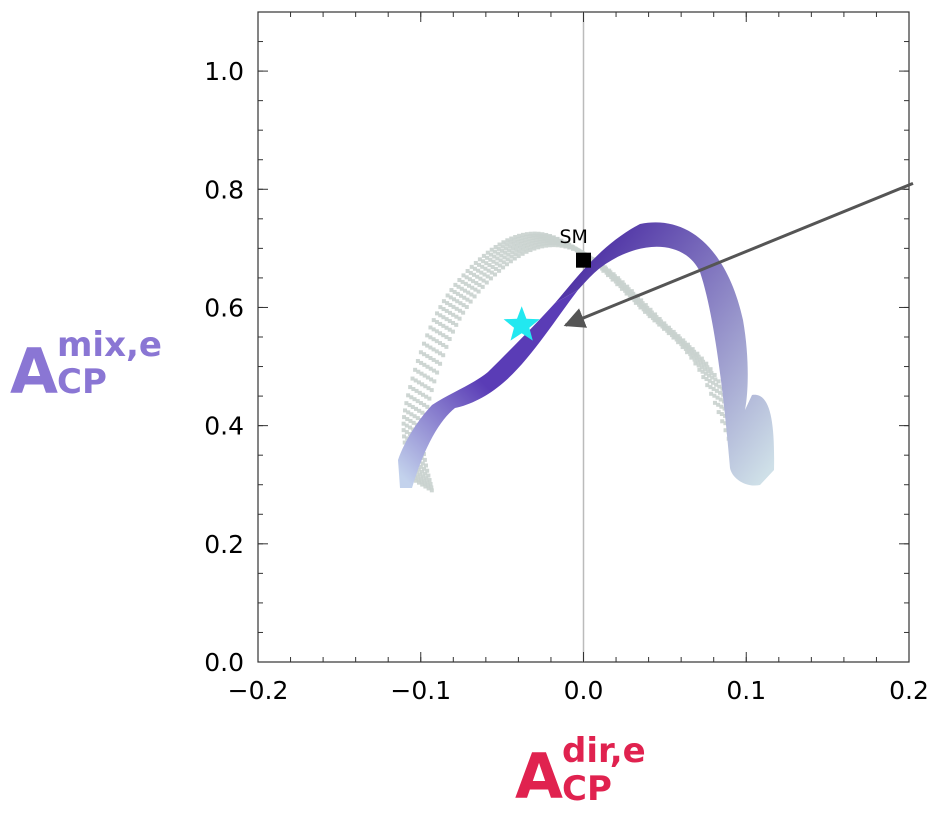  Describe the element at coordinates (224, 71) in the screenshot. I see `y-tick-label: 1.0` at that location.